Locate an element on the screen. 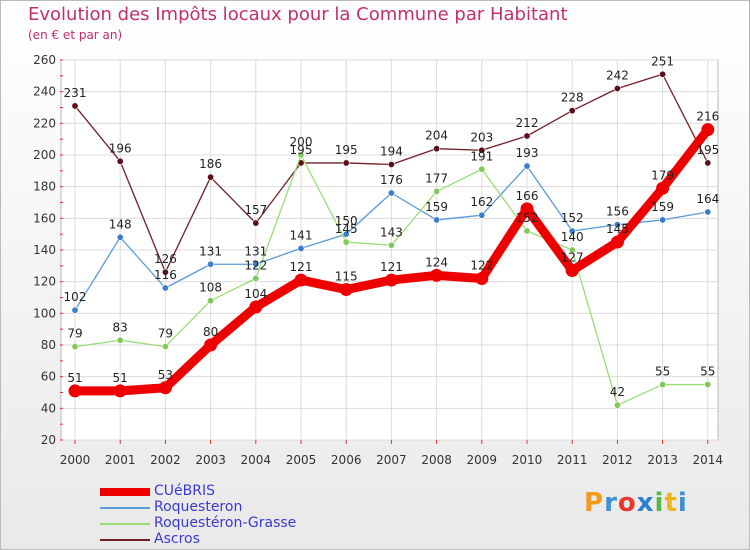  data-label: 212 is located at coordinates (527, 123).